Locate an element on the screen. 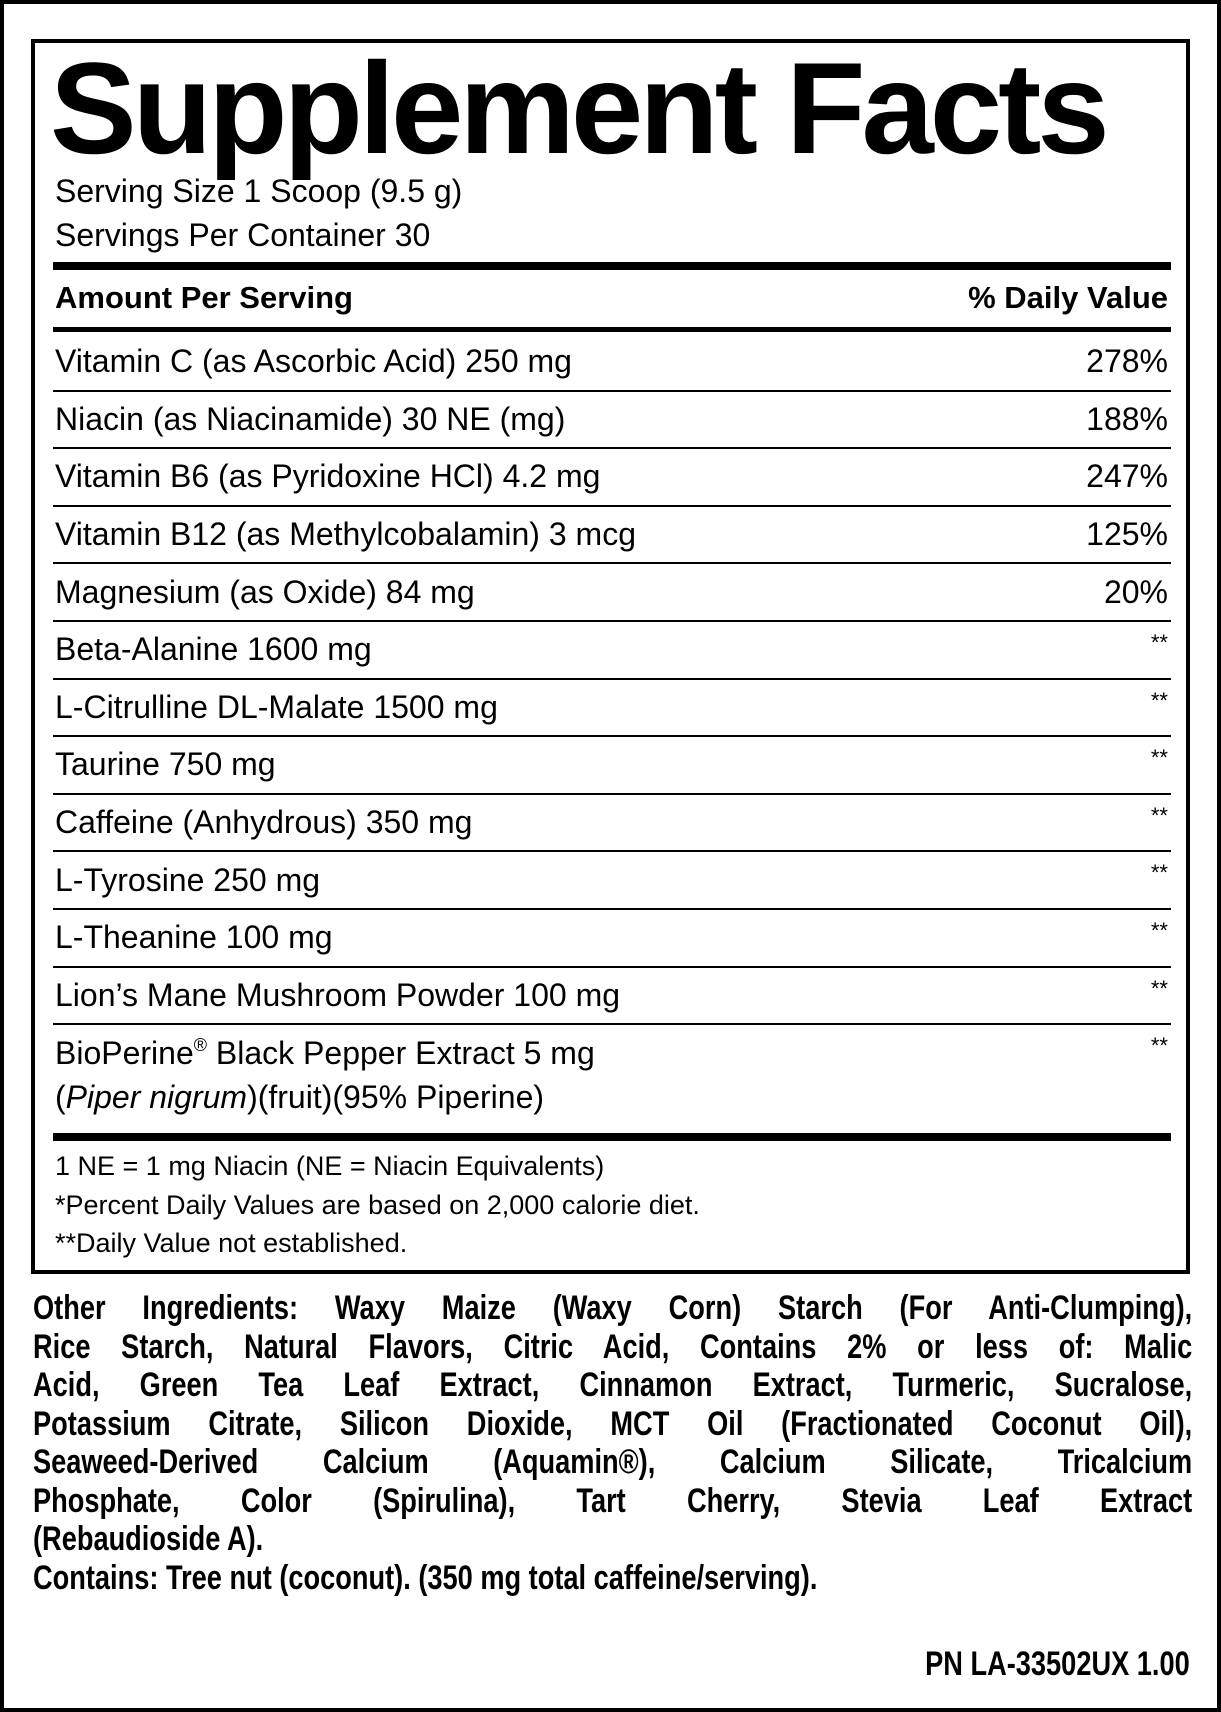  table-header: Amount Per Serving % Daily Value is located at coordinates (611, 298).